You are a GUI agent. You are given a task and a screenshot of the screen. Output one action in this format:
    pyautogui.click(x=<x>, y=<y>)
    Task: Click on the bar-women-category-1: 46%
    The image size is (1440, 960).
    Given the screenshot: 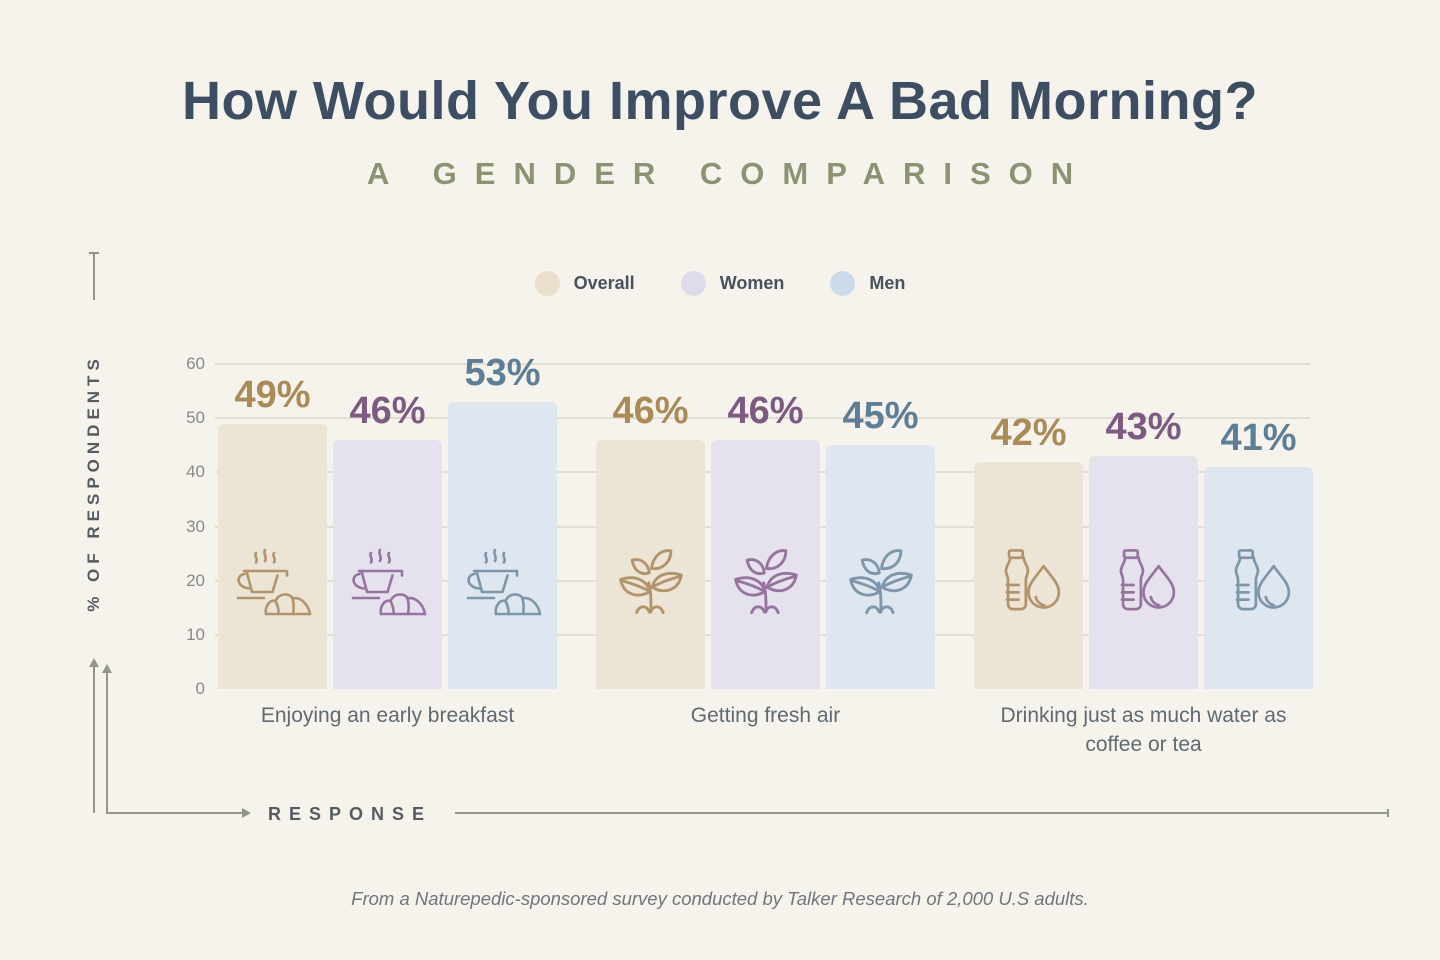 What is the action you would take?
    pyautogui.click(x=387, y=539)
    